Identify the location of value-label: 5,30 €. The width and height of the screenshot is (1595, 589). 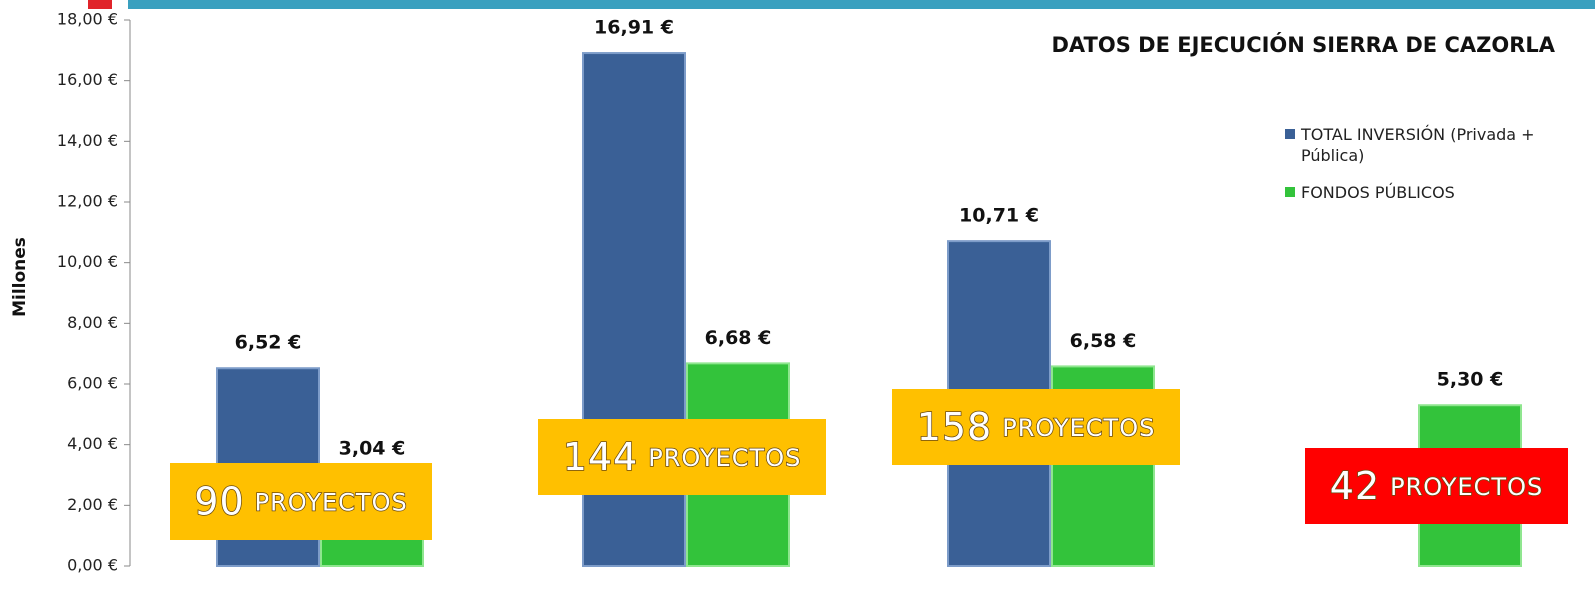
(1470, 380).